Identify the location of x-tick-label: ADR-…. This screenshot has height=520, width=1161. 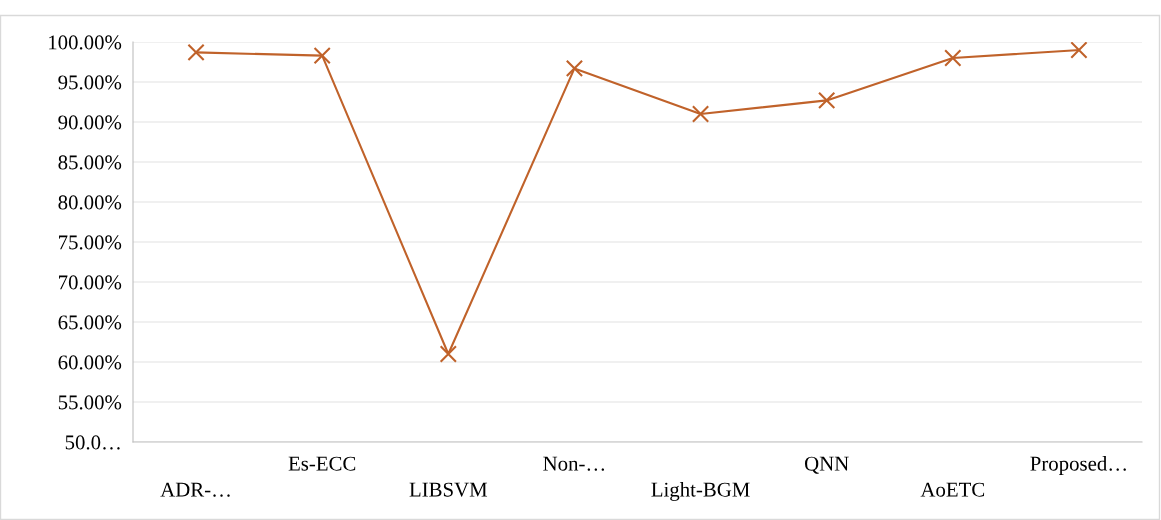
(195, 489).